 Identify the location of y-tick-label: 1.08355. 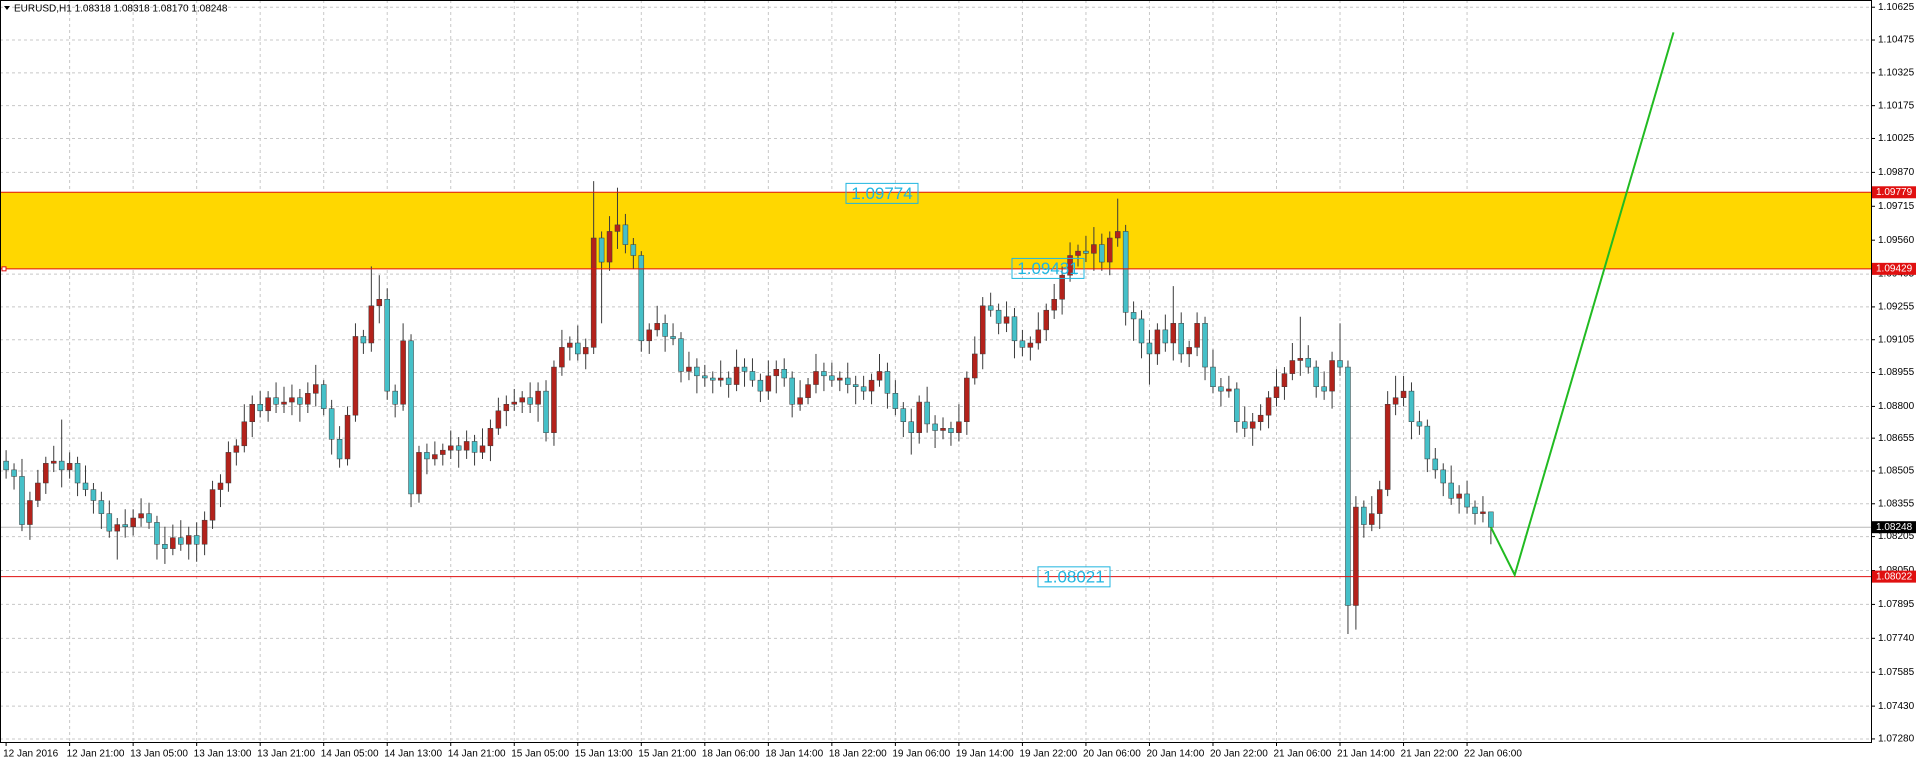
(1896, 503).